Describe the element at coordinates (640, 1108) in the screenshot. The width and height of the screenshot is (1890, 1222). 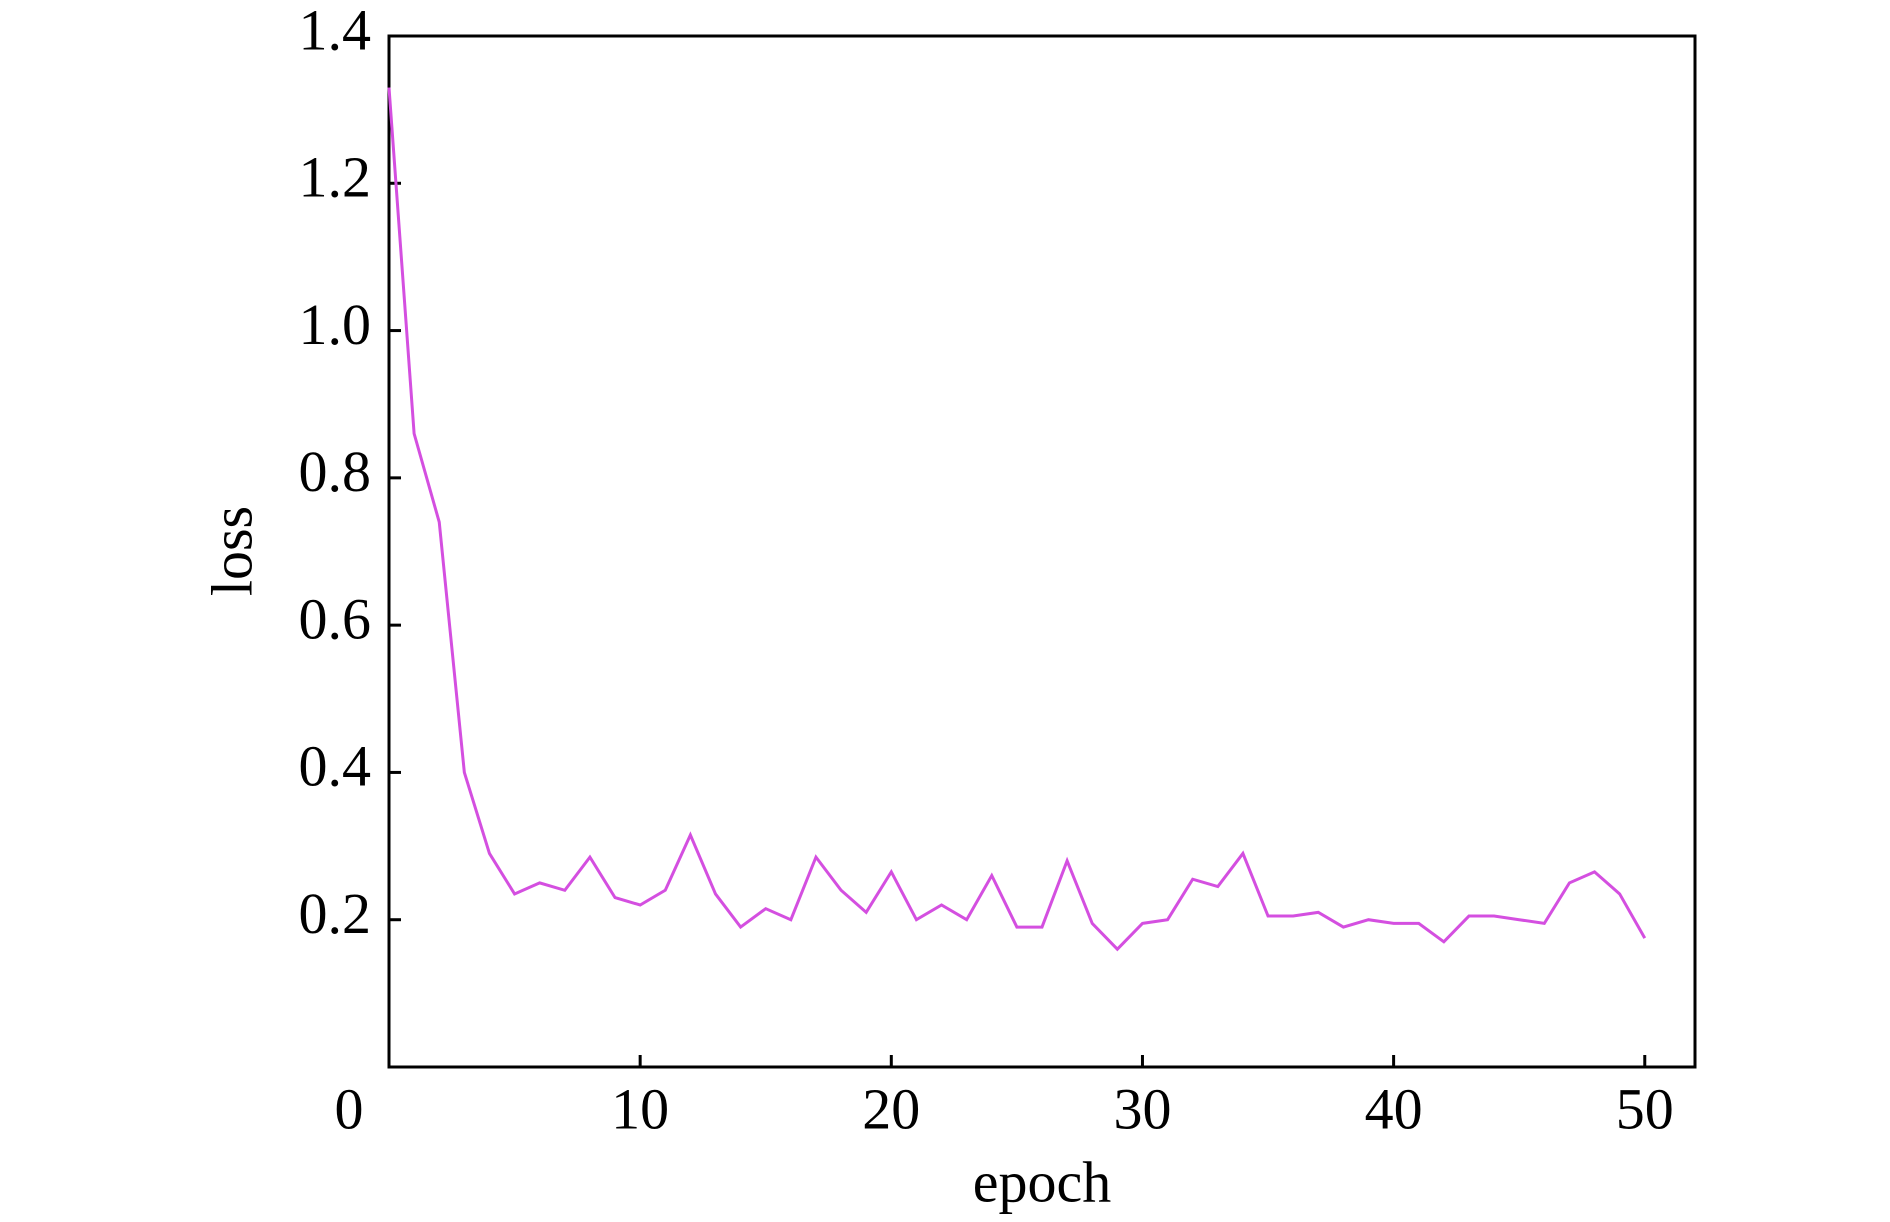
I see `x-tick-label: 10` at that location.